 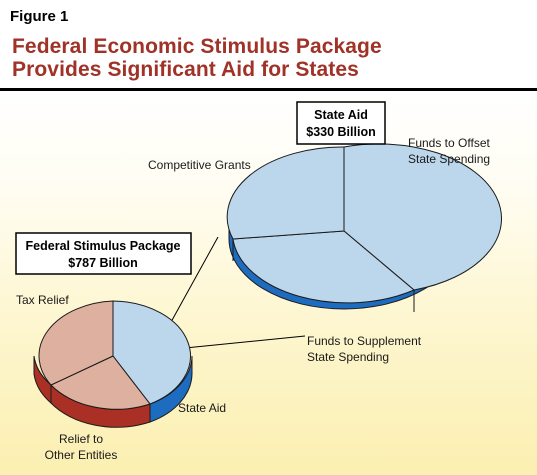 What do you see at coordinates (449, 159) in the screenshot?
I see `slice-label-funds-to-offset-line-2: State Spending` at bounding box center [449, 159].